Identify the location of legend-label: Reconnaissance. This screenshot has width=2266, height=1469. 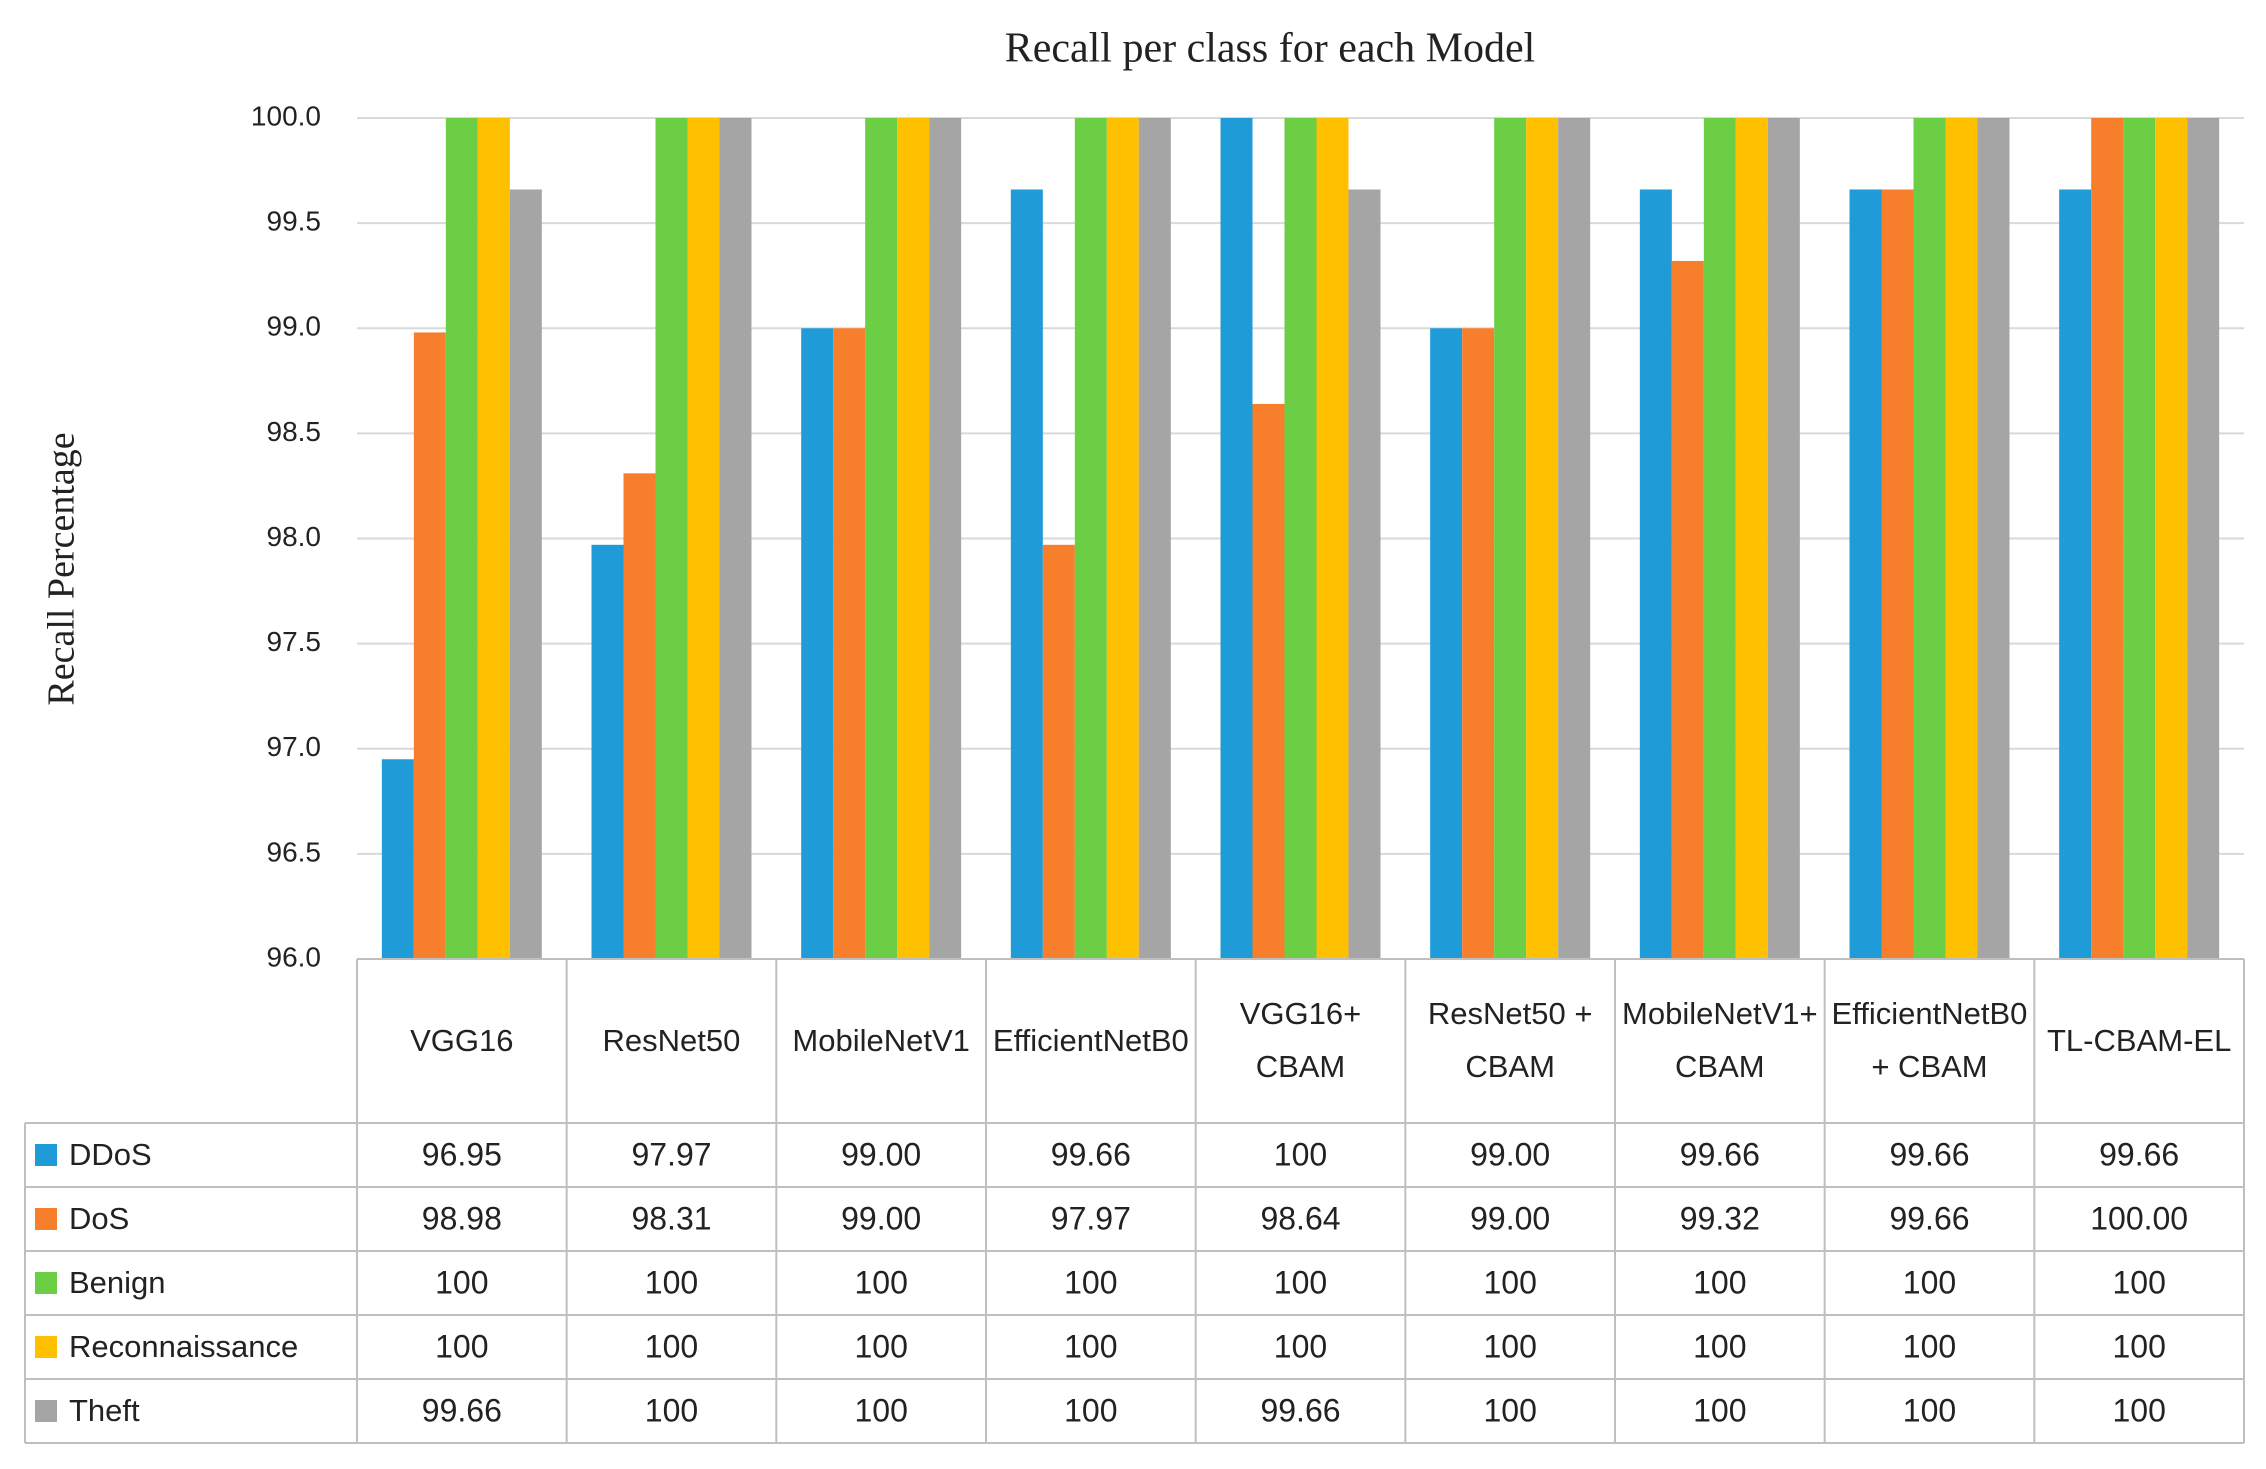
(183, 1346).